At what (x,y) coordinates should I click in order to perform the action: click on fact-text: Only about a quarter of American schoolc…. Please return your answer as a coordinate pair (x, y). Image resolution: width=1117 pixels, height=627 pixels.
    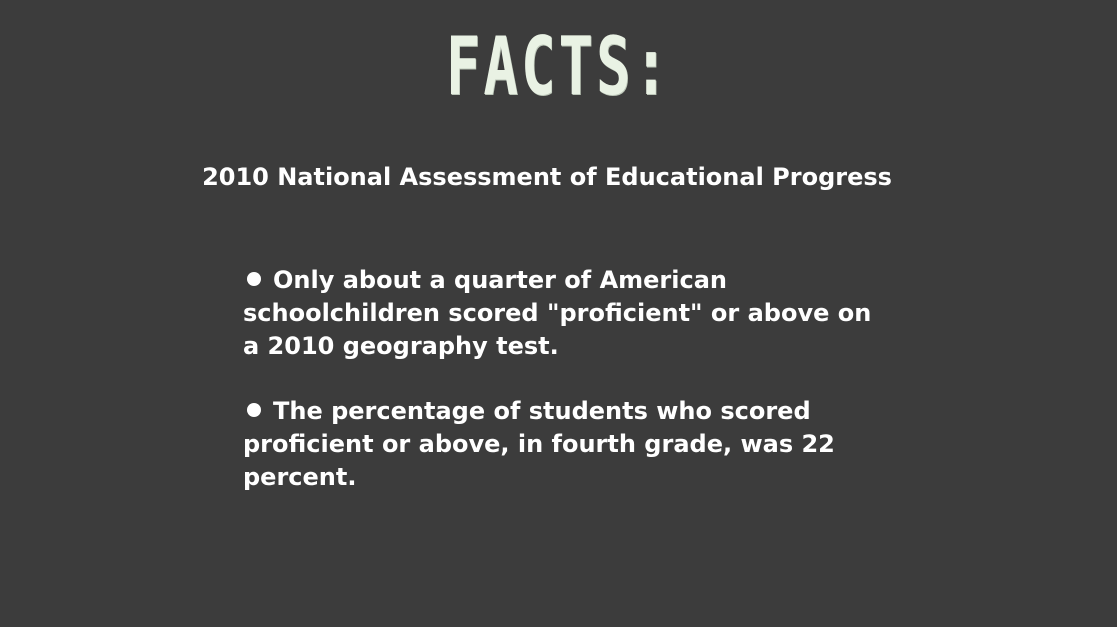
    Looking at the image, I should click on (557, 313).